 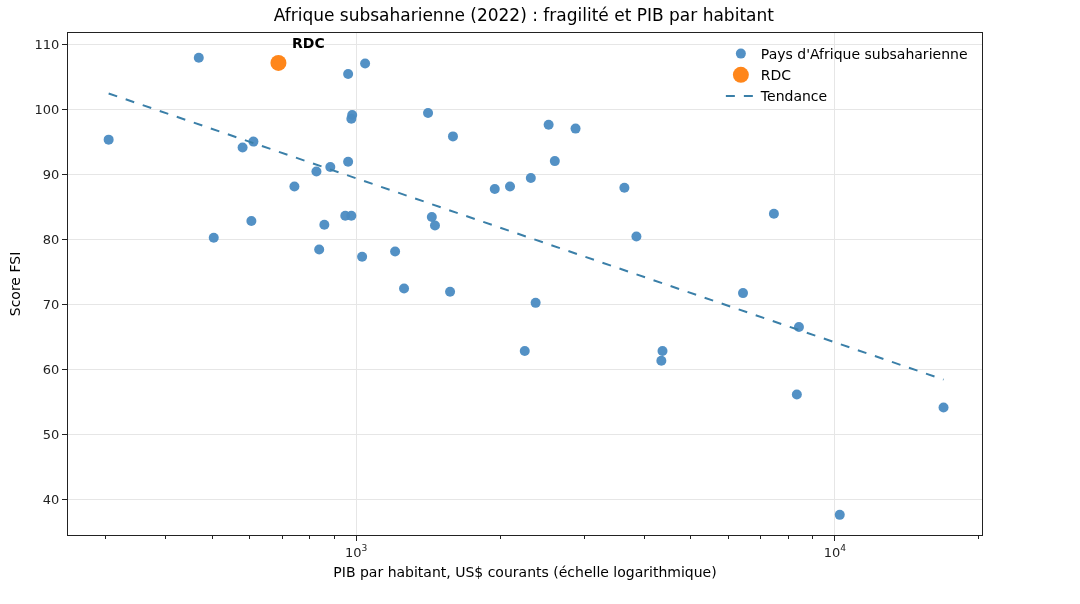 I want to click on chart-title: Afrique subsaharienne (2022) : fragilité et PIB par habitant, so click(x=524, y=14).